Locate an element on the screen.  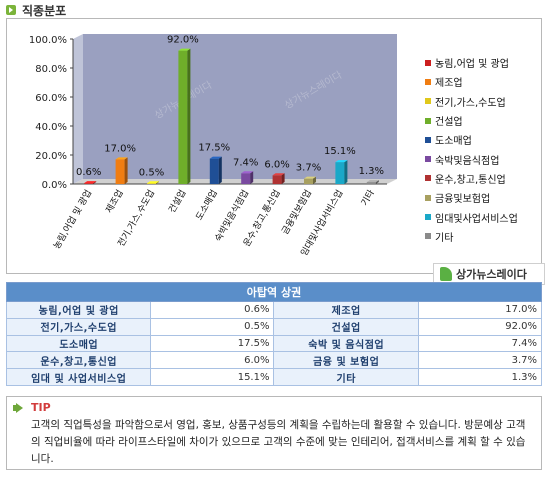
table-row: 전기,가스,수도업 0.5% 건설업 92.0% is located at coordinates (274, 326).